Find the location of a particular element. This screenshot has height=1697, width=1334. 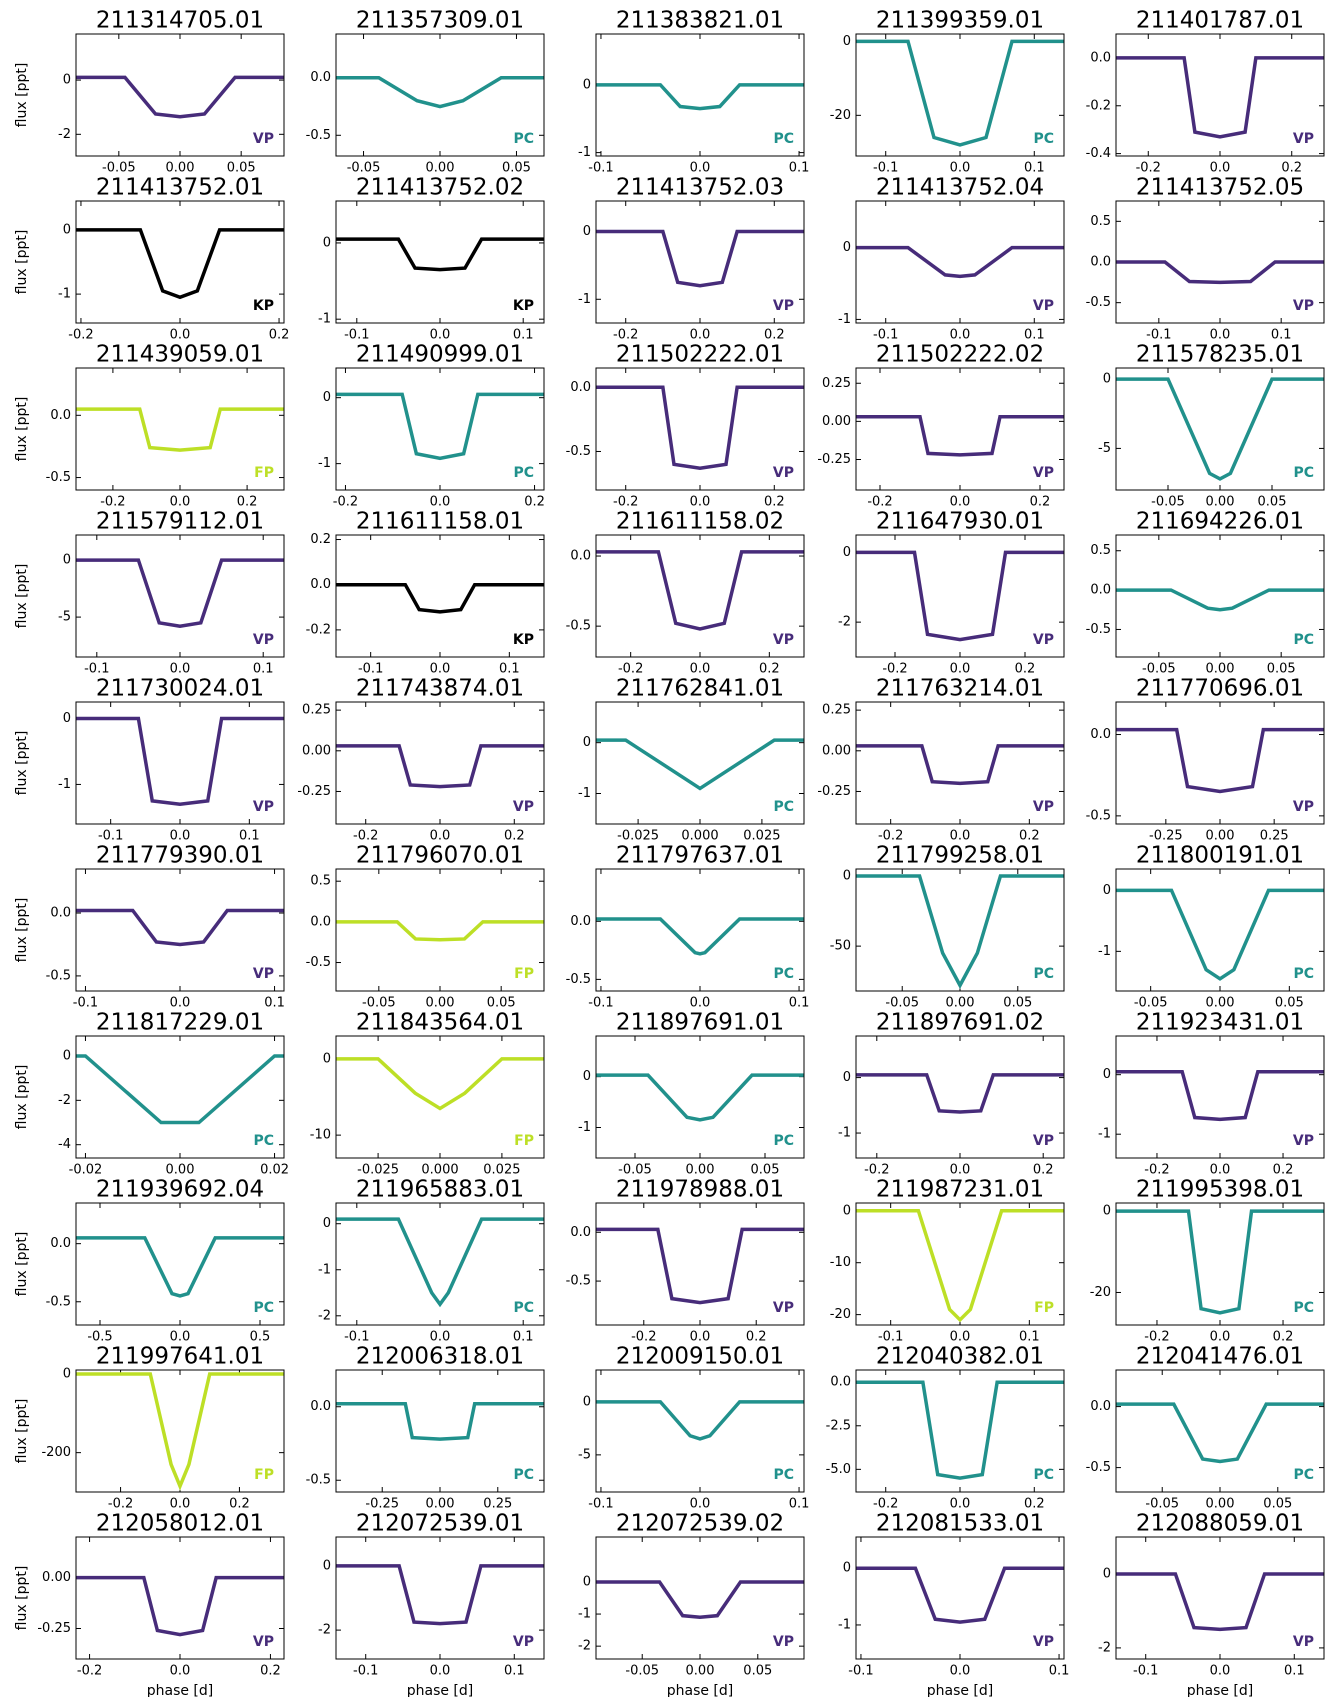

panel-title: 211413752.02 is located at coordinates (440, 188).